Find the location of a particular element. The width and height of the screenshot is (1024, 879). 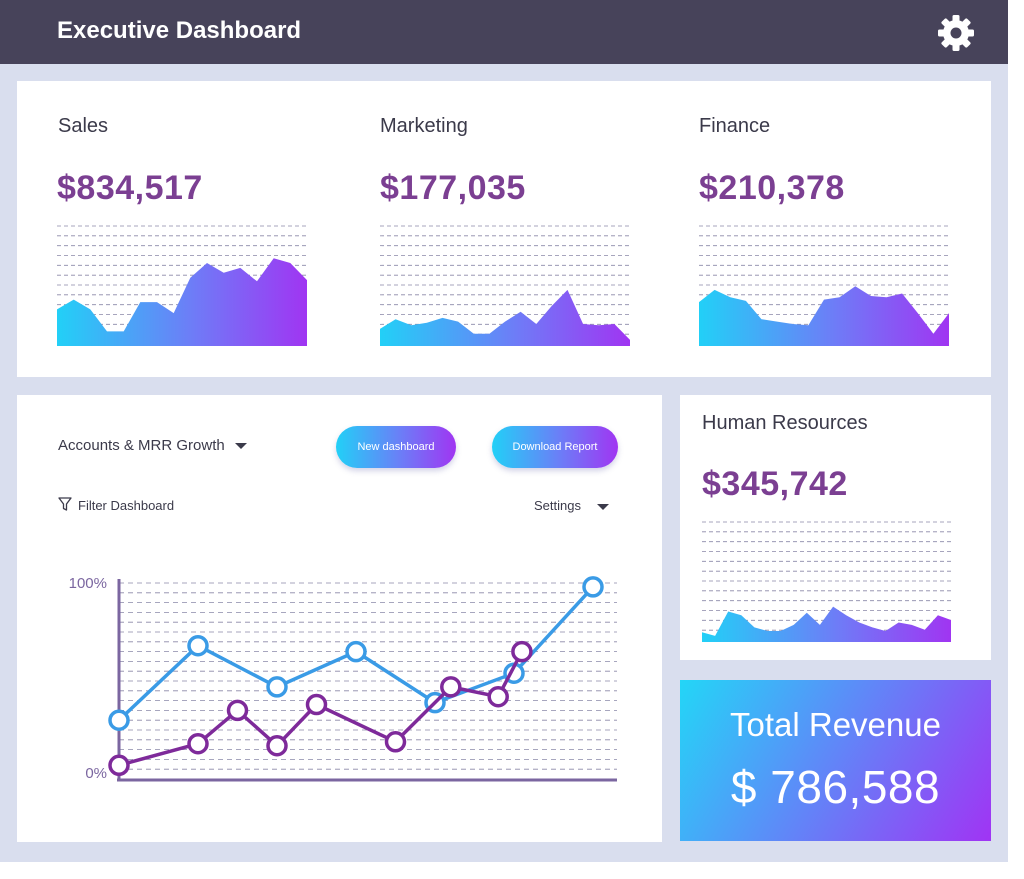

app-title: Executive Dashboard is located at coordinates (179, 30).